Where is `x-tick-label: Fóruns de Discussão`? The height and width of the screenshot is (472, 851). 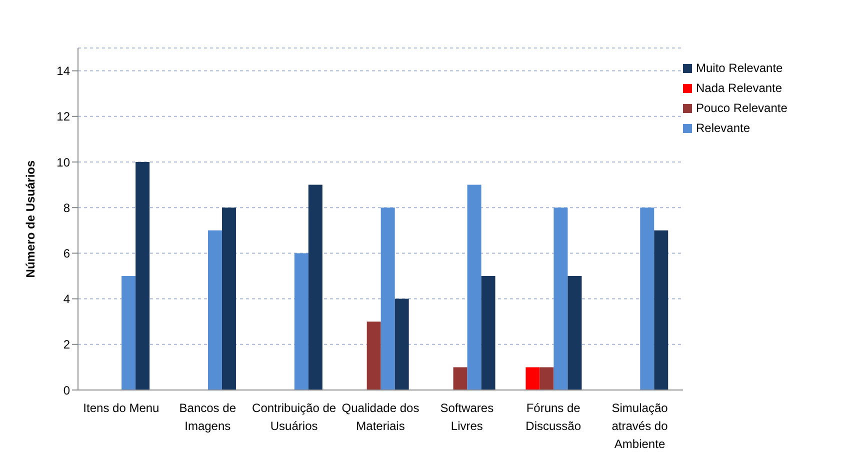
x-tick-label: Fóruns de Discussão is located at coordinates (554, 417).